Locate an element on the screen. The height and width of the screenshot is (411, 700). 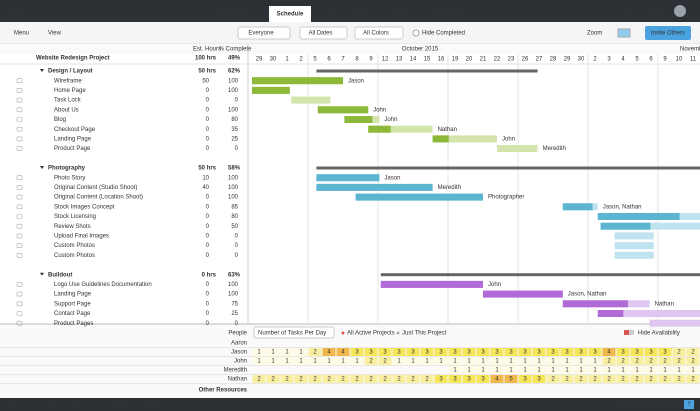
task-complete: 0 is located at coordinates (237, 236).